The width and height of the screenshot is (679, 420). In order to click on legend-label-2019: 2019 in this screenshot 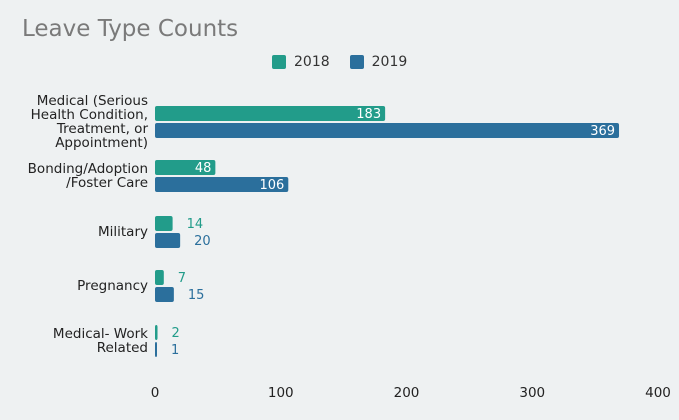, I will do `click(389, 62)`.